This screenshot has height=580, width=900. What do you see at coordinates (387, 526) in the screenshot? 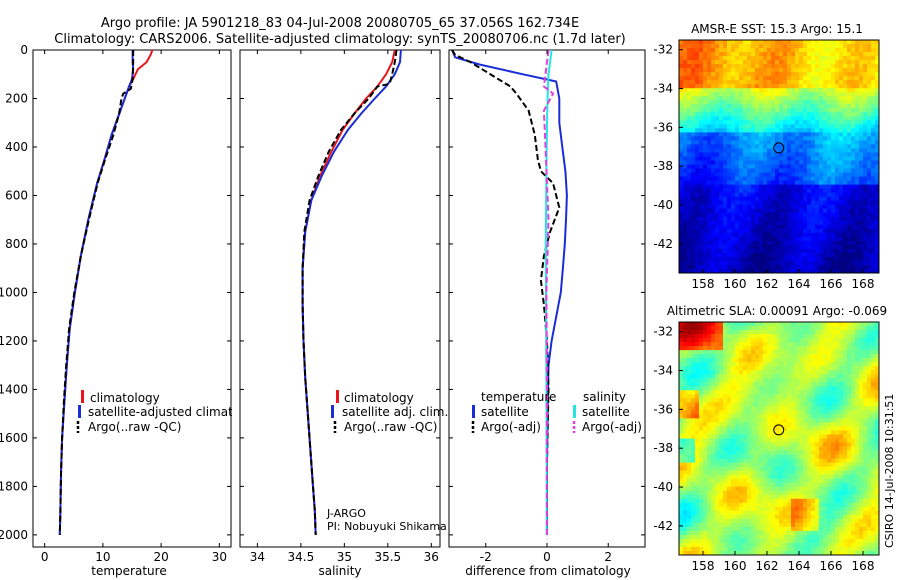
I see `float-pi-label: PI: Nobuyuki Shikama` at bounding box center [387, 526].